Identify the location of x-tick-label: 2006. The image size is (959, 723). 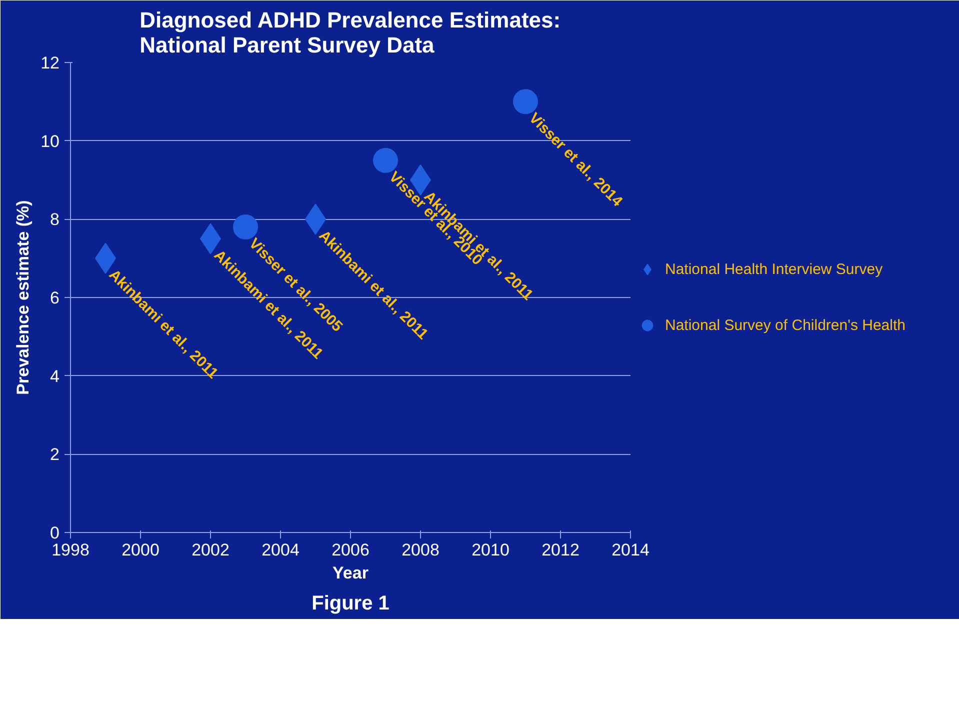
(351, 550).